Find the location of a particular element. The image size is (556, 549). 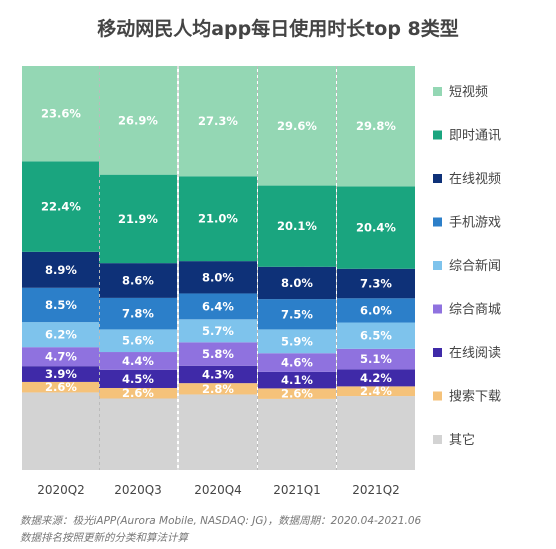

bar-segment-2020Q2-综合商城 is located at coordinates (61, 357).